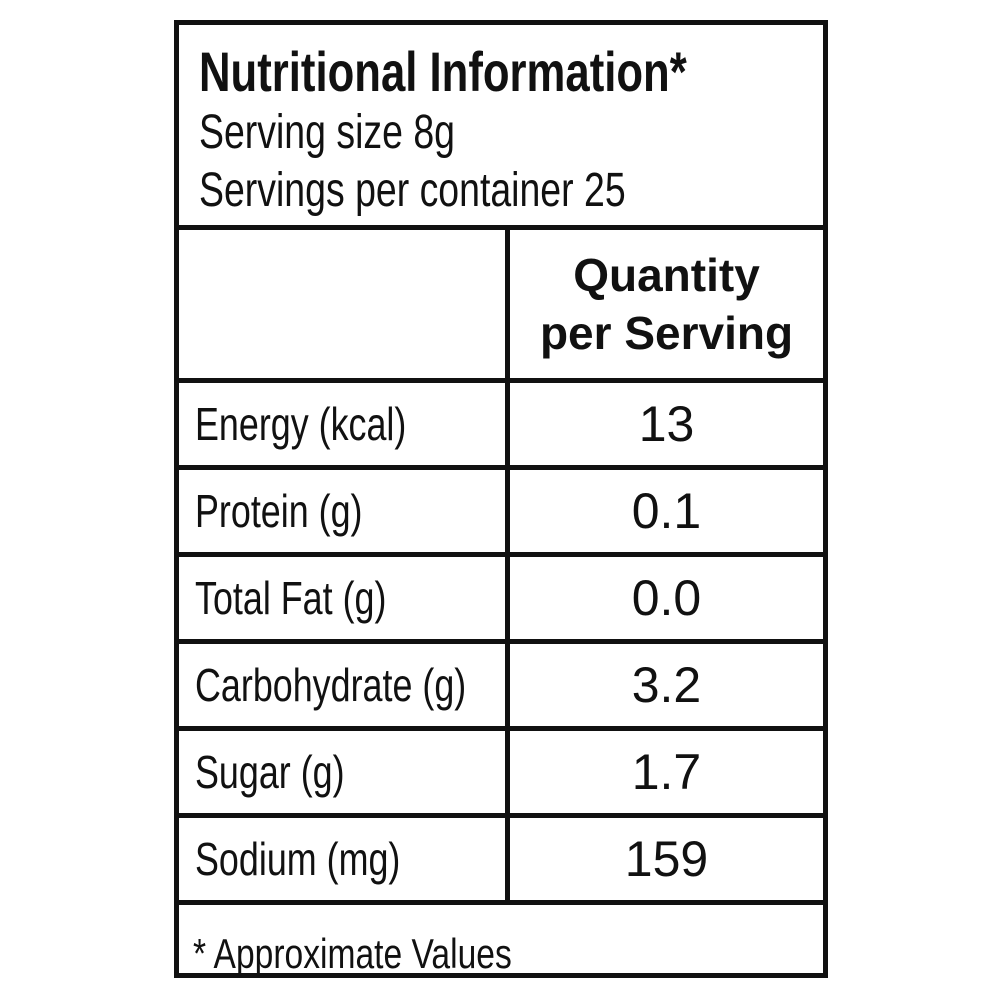 This screenshot has width=1000, height=1000. I want to click on value-cell: 1.7, so click(666, 772).